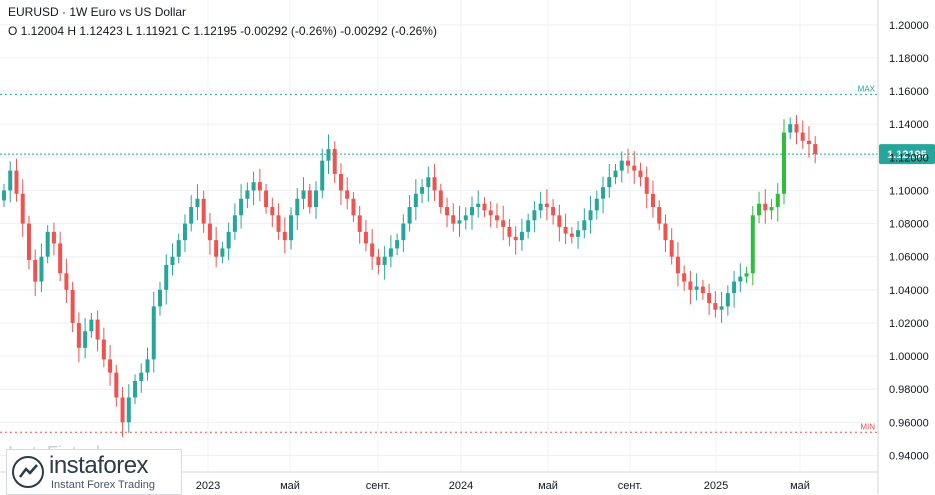 This screenshot has width=935, height=495. What do you see at coordinates (909, 456) in the screenshot?
I see `y-tick-label: 0.94000` at bounding box center [909, 456].